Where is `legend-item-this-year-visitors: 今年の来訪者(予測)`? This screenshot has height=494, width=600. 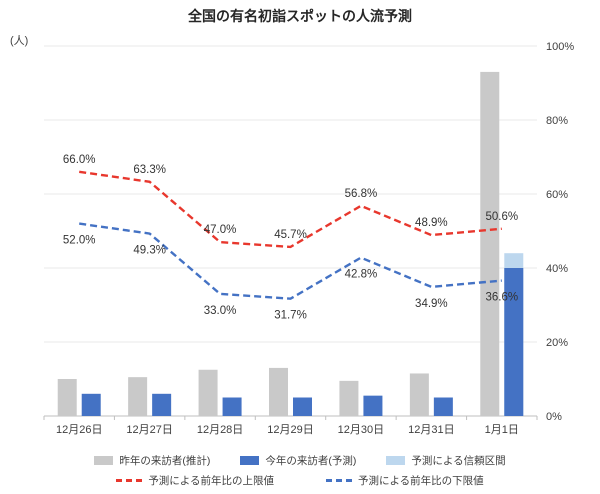
legend-item-this-year-visitors: 今年の来訪者(予測) is located at coordinates (298, 460).